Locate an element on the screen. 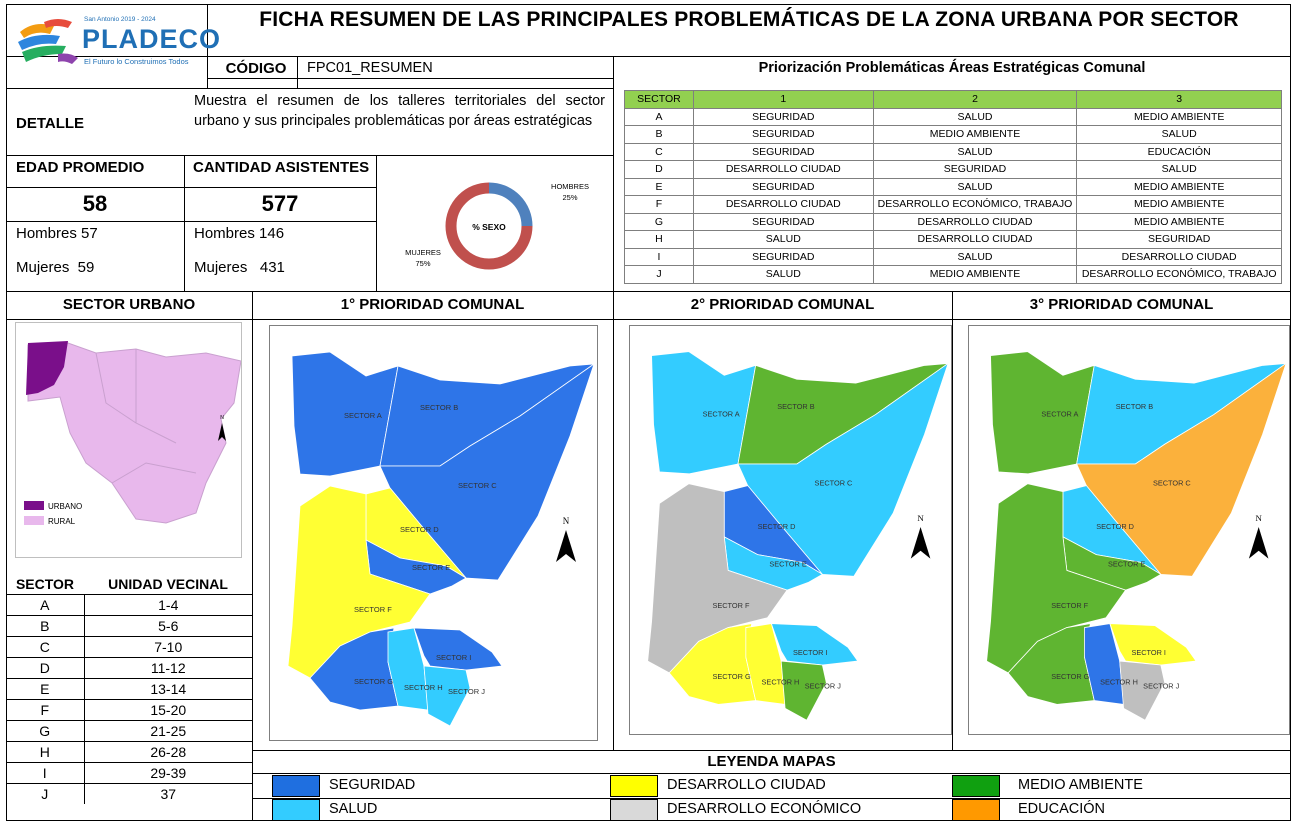  map3-label-b: SECTOR B is located at coordinates (1134, 406).